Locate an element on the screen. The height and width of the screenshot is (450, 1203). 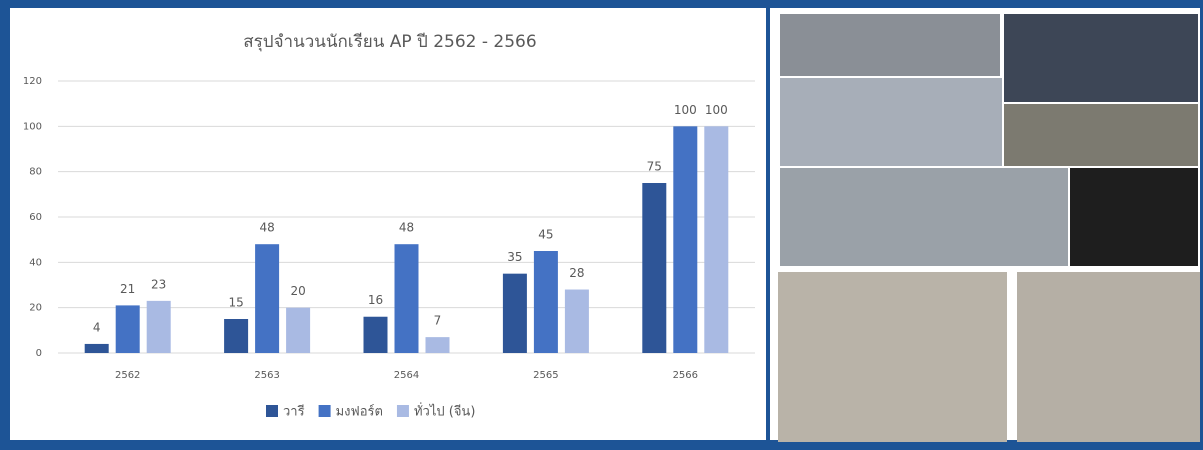
data-label: 7 is located at coordinates (438, 321).